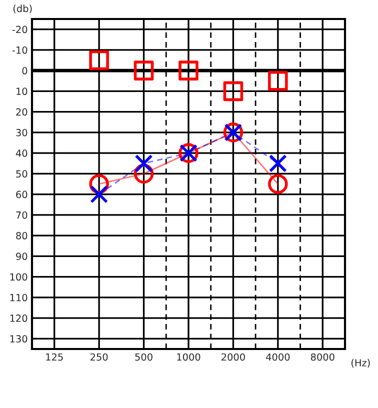  What do you see at coordinates (143, 357) in the screenshot?
I see `x-tick-label: 500` at bounding box center [143, 357].